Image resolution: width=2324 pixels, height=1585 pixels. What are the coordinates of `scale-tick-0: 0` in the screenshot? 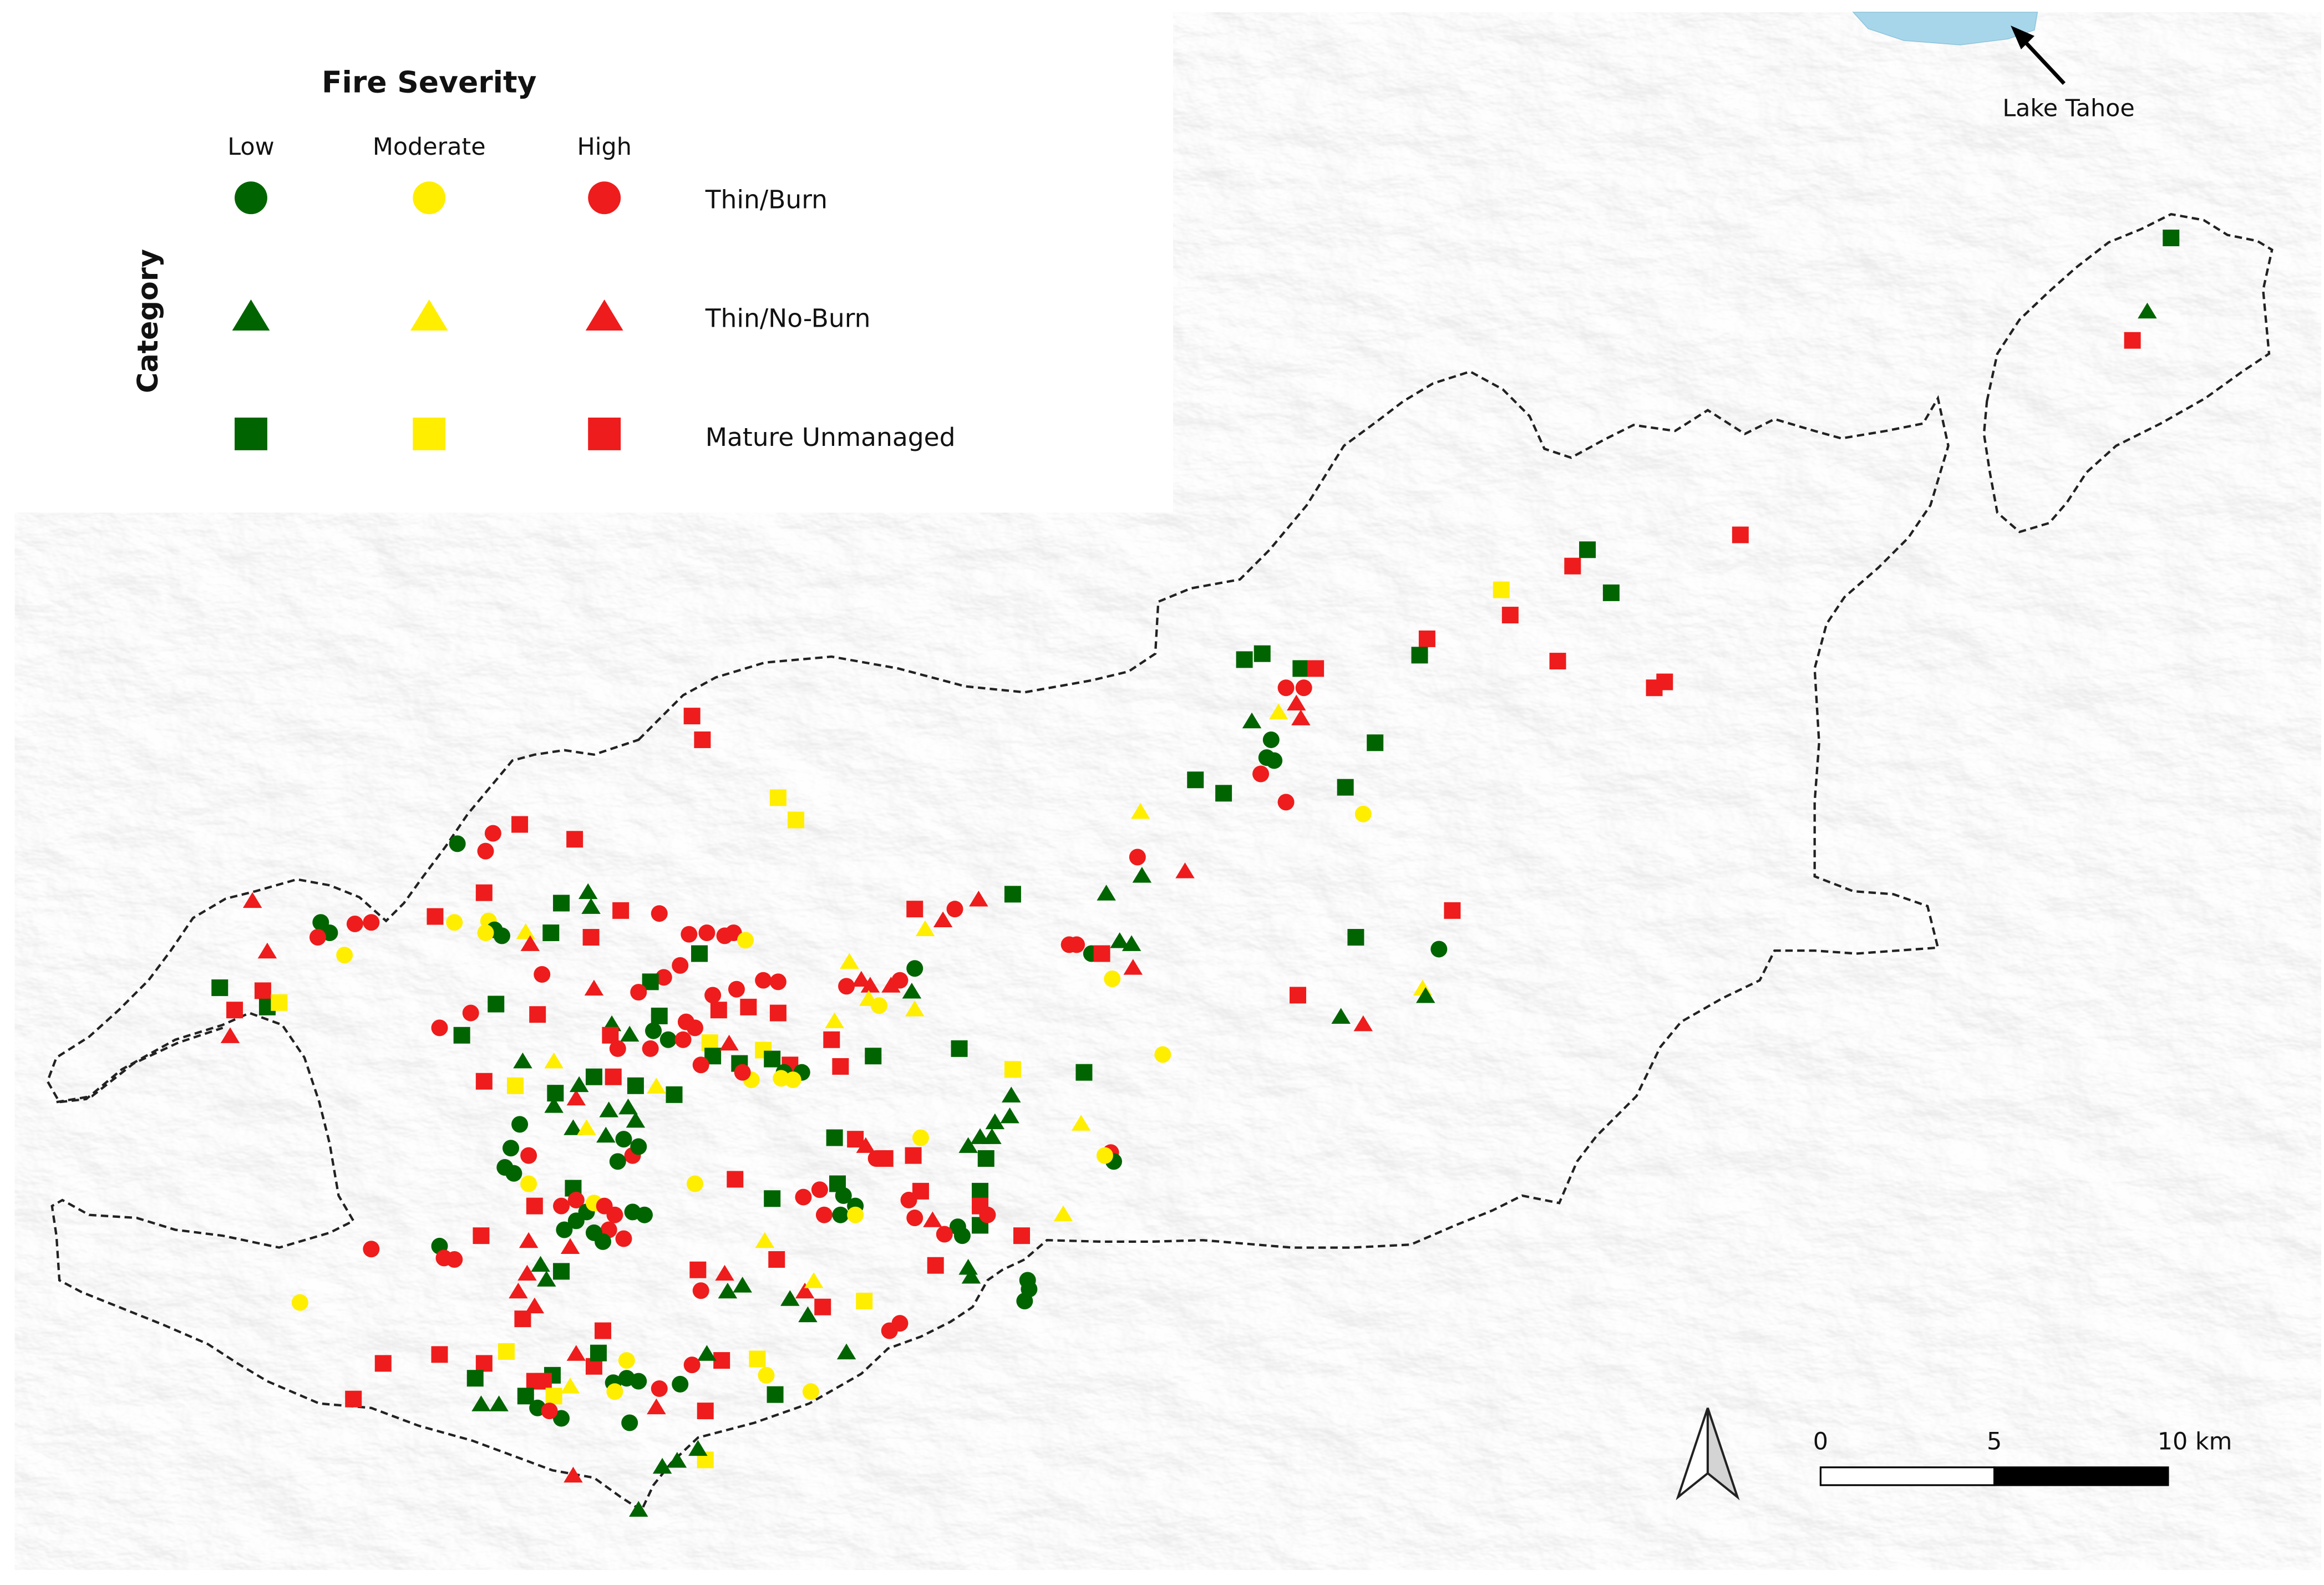 It's located at (1821, 1442).